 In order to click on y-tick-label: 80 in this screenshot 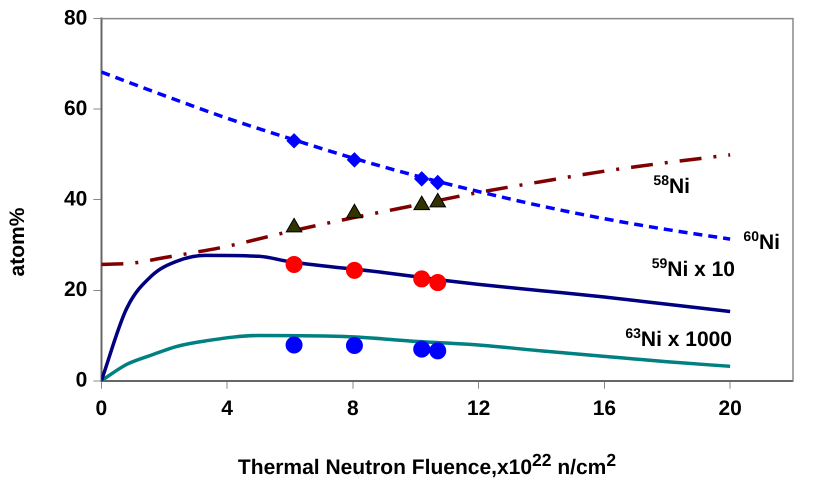, I will do `click(76, 18)`.